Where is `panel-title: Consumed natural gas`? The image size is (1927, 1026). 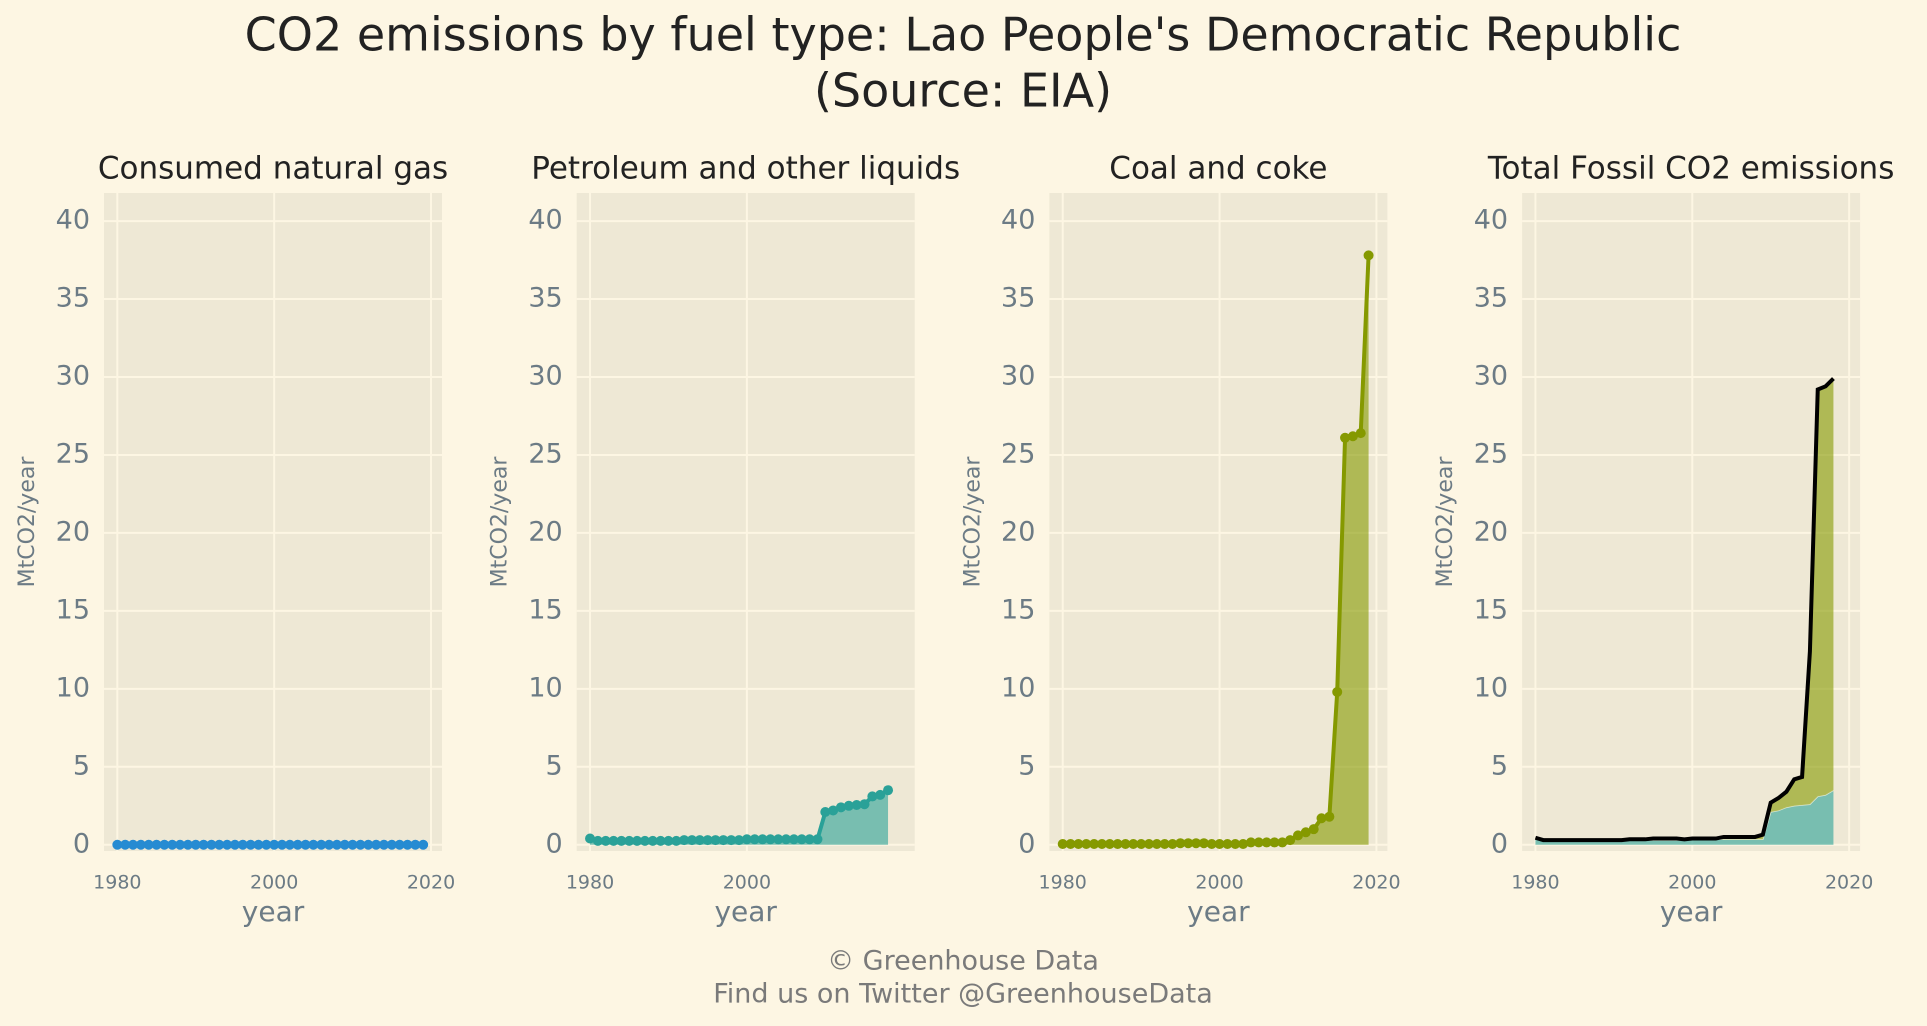
panel-title: Consumed natural gas is located at coordinates (273, 169).